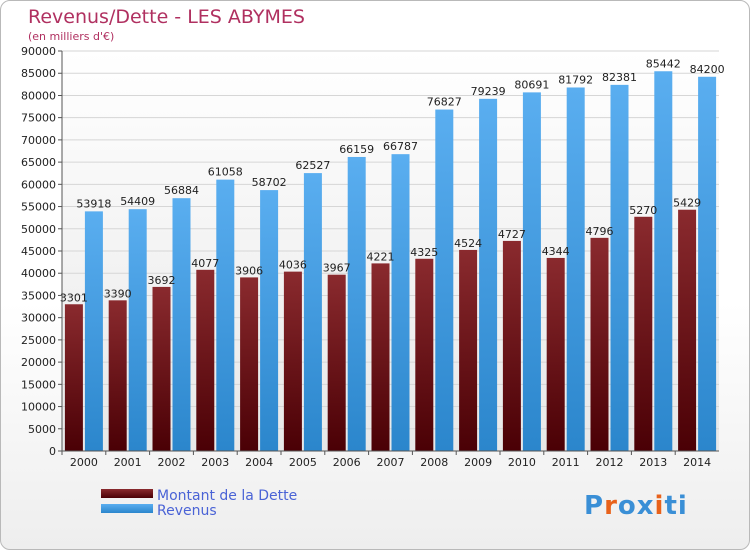 This screenshot has width=750, height=550. What do you see at coordinates (707, 69) in the screenshot?
I see `data-label-revenus-2014: 84200` at bounding box center [707, 69].